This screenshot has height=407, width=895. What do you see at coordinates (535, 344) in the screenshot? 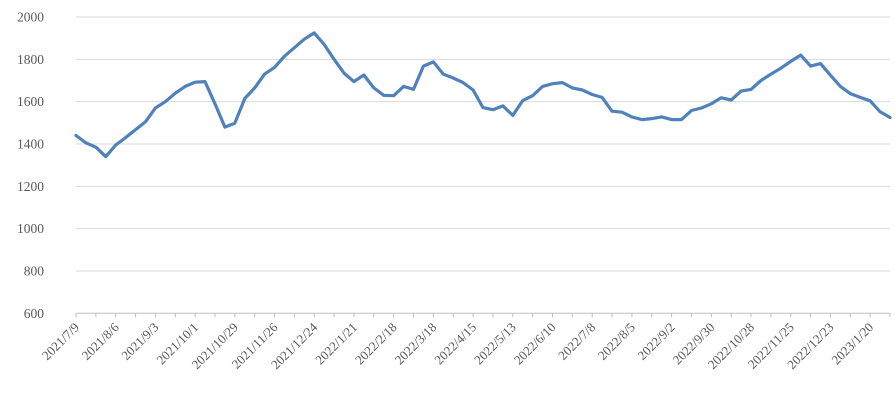
I see `x-axis-label: 2022/6/10` at bounding box center [535, 344].